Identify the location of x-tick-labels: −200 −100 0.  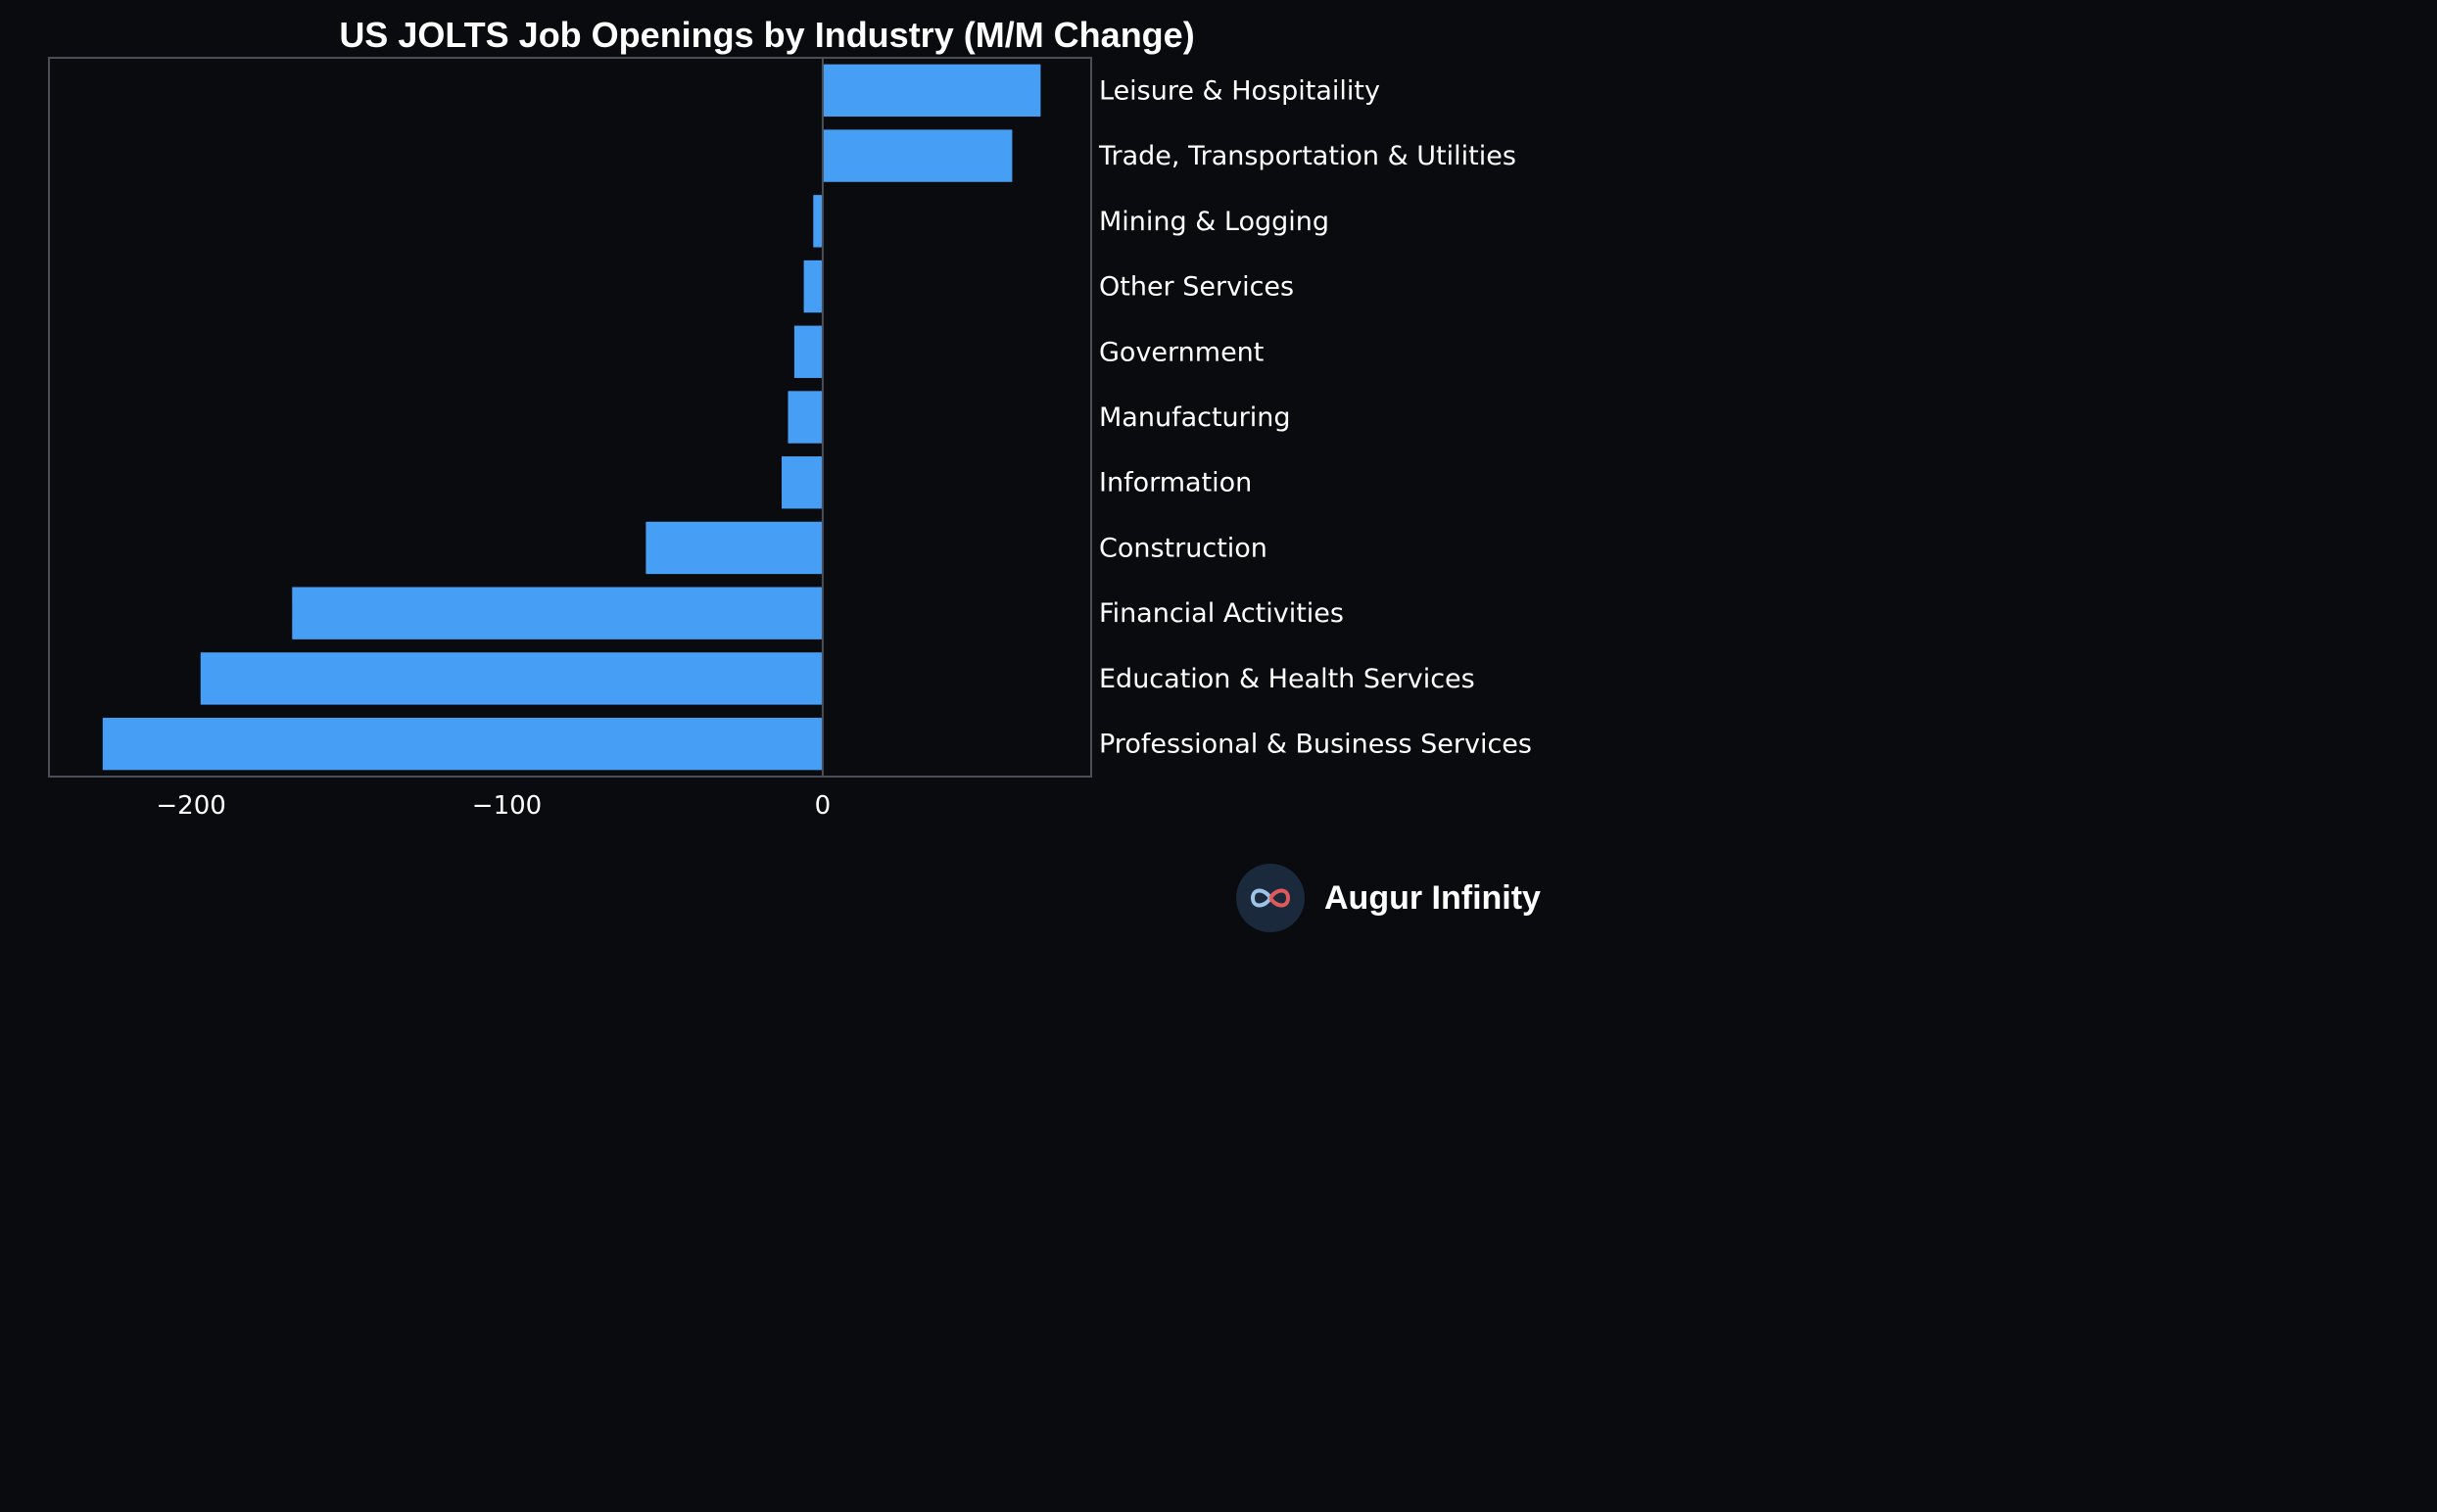
(493, 806).